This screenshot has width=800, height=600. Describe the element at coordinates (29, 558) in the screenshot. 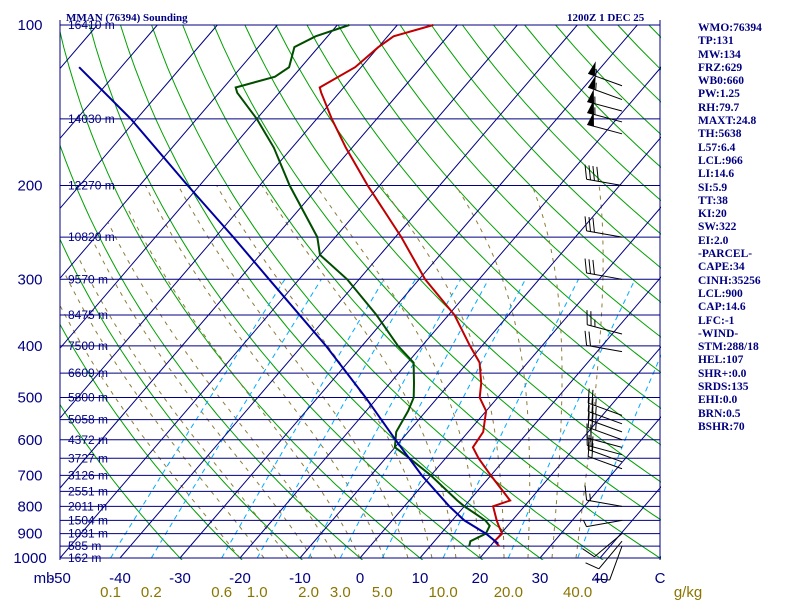

I see `pressure-tick-label: 1000` at that location.